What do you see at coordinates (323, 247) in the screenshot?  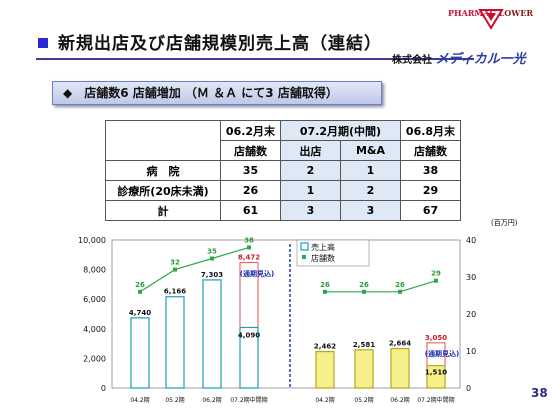 I see `legend-label: 売上高` at bounding box center [323, 247].